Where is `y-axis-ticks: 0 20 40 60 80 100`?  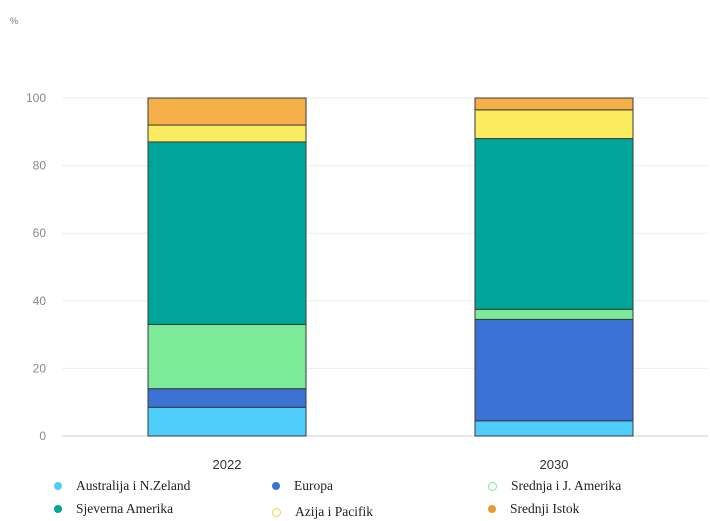
y-axis-ticks: 0 20 40 60 80 100 is located at coordinates (36, 267).